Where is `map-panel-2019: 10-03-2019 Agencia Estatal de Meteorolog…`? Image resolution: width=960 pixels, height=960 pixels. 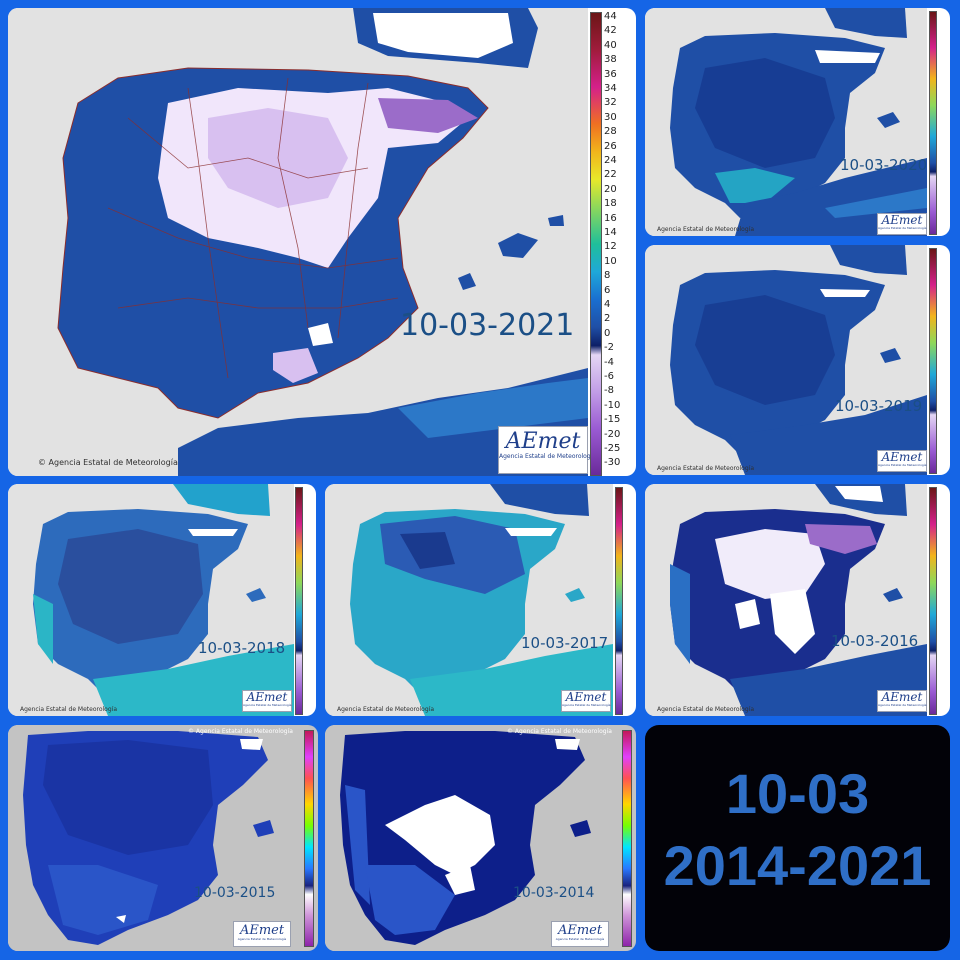
map-panel-2019: 10-03-2019 Agencia Estatal de Meteorolog… is located at coordinates (797, 360).